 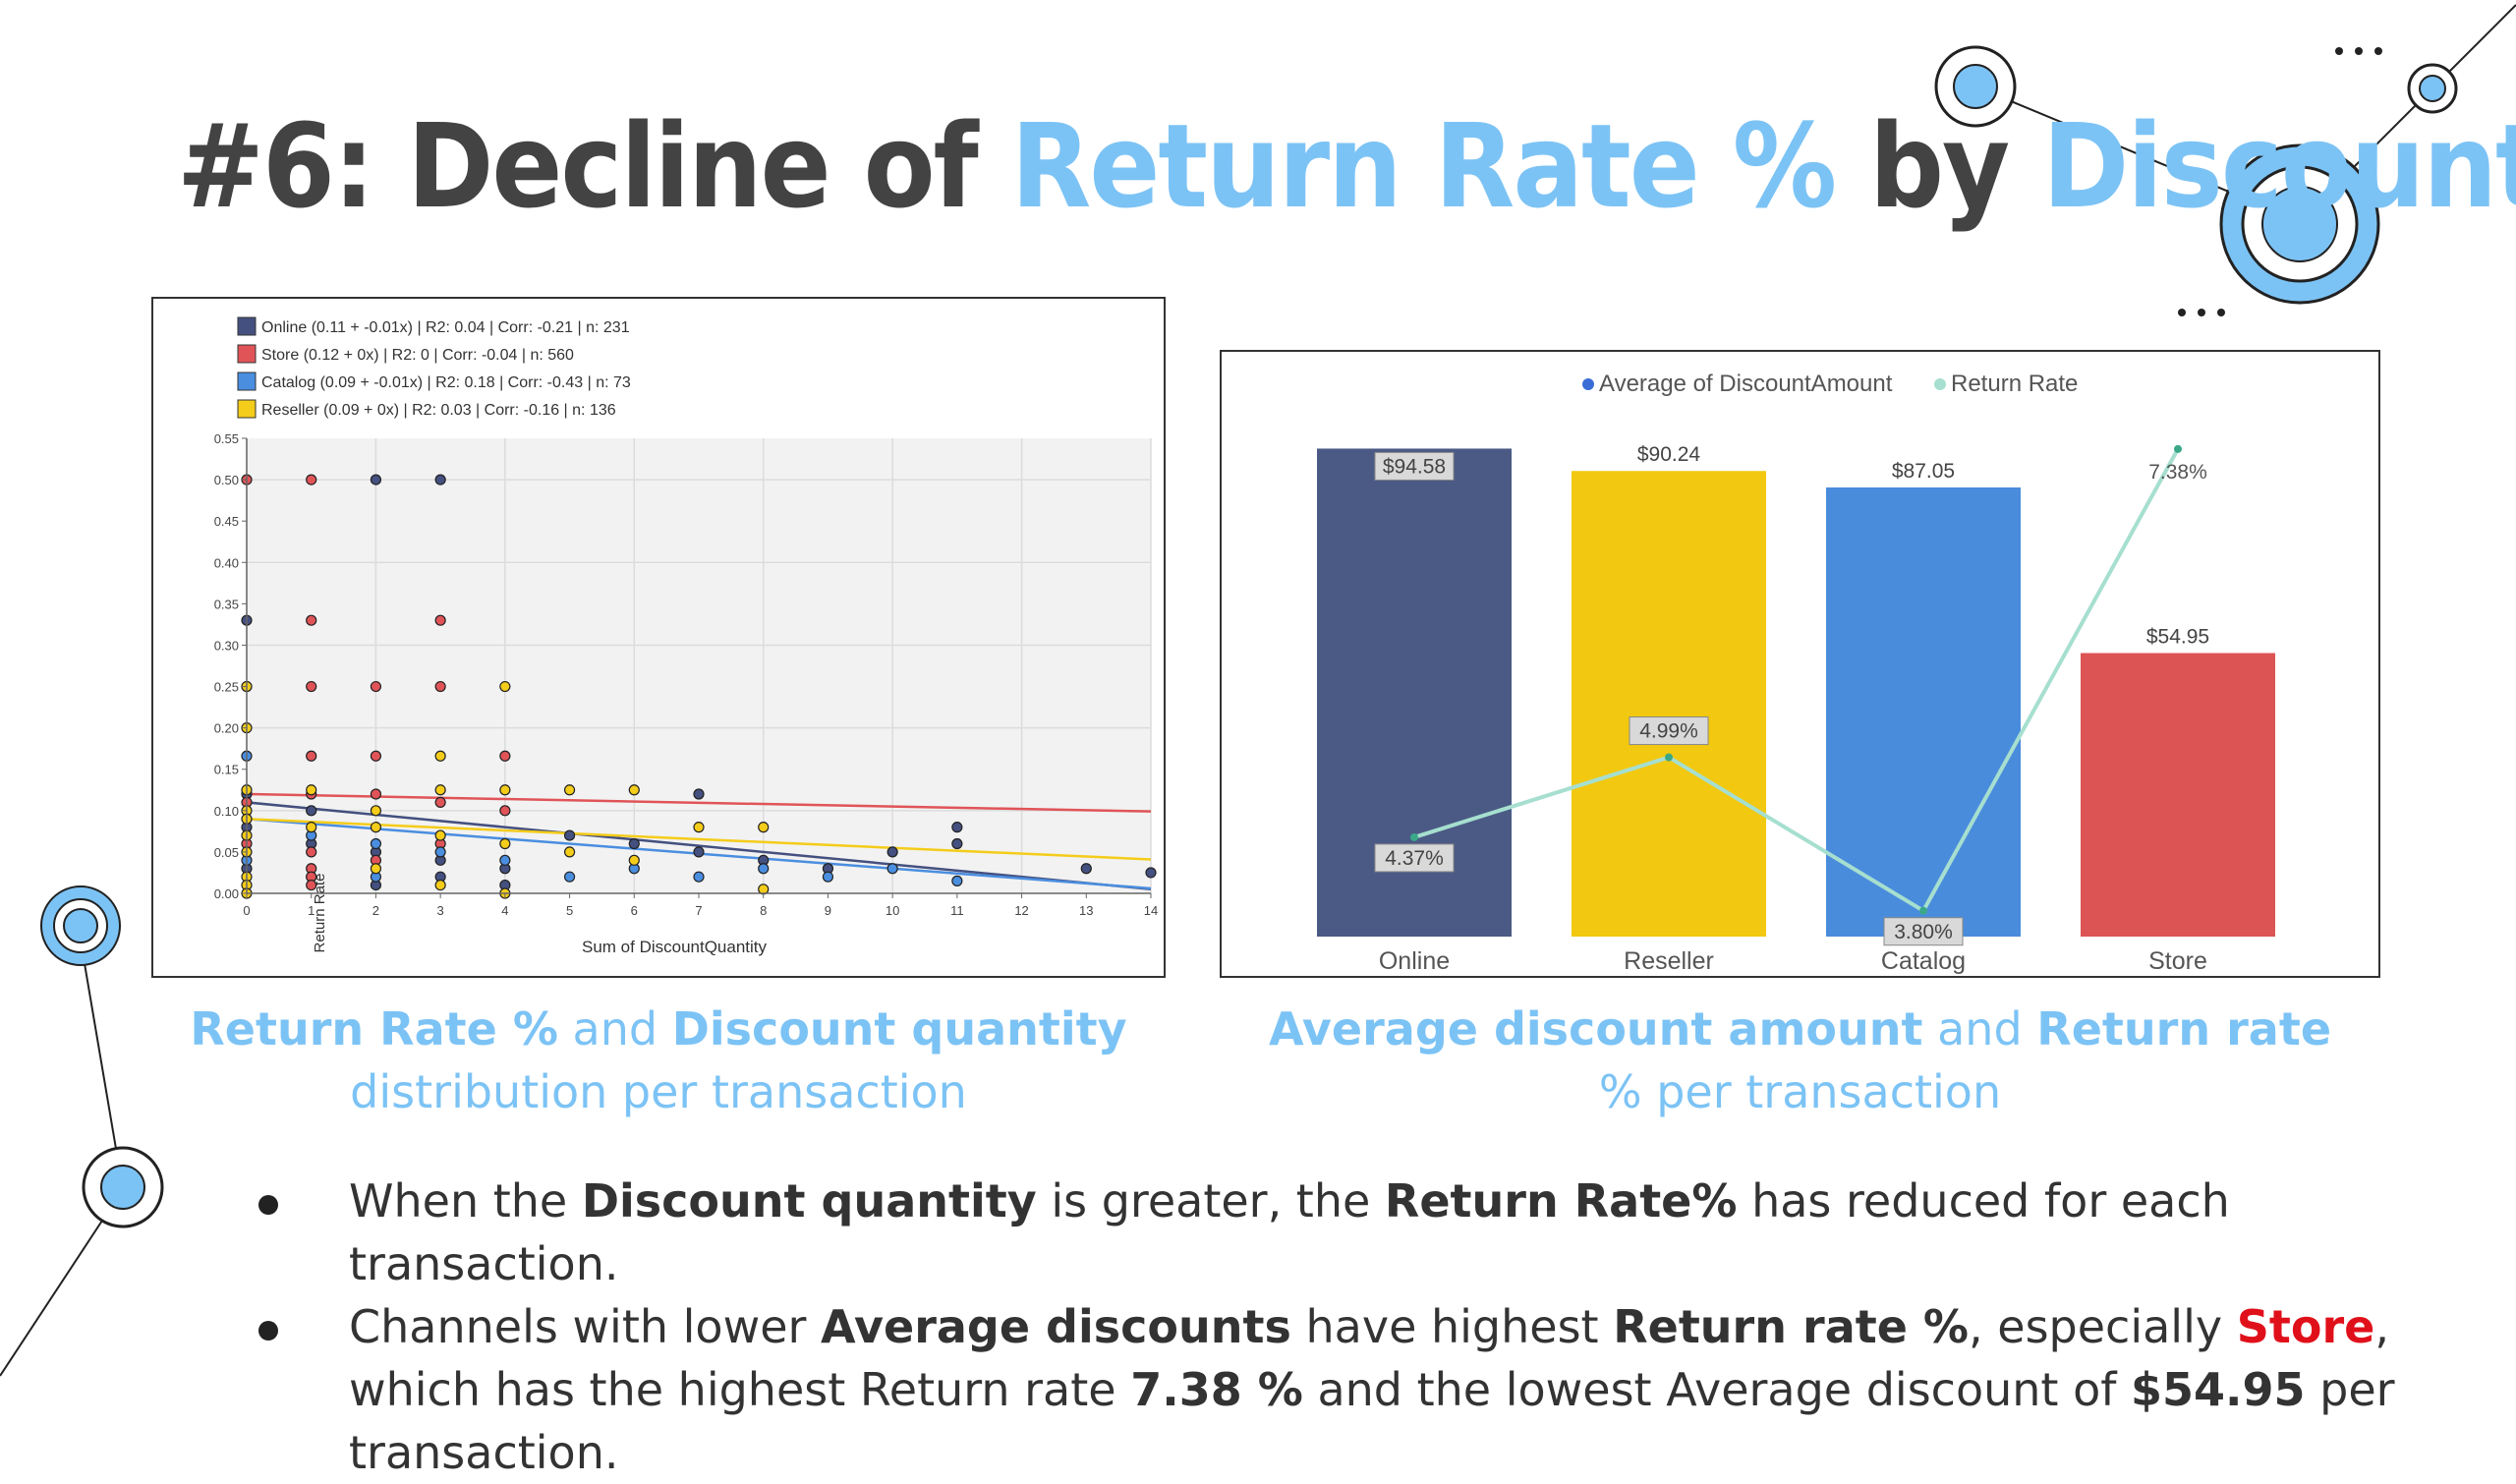 I want to click on bullet-2-highlight-store: Store, so click(x=2305, y=1326).